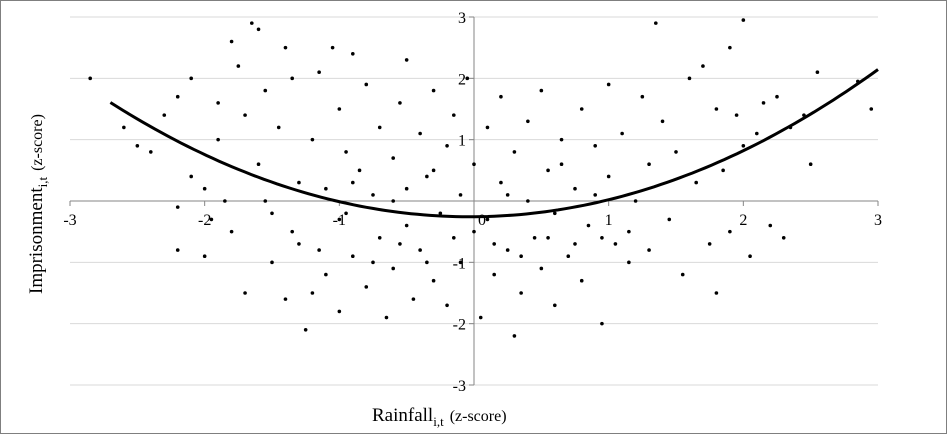 Image resolution: width=947 pixels, height=434 pixels. I want to click on x-axis-label: Rainfall, so click(402, 415).